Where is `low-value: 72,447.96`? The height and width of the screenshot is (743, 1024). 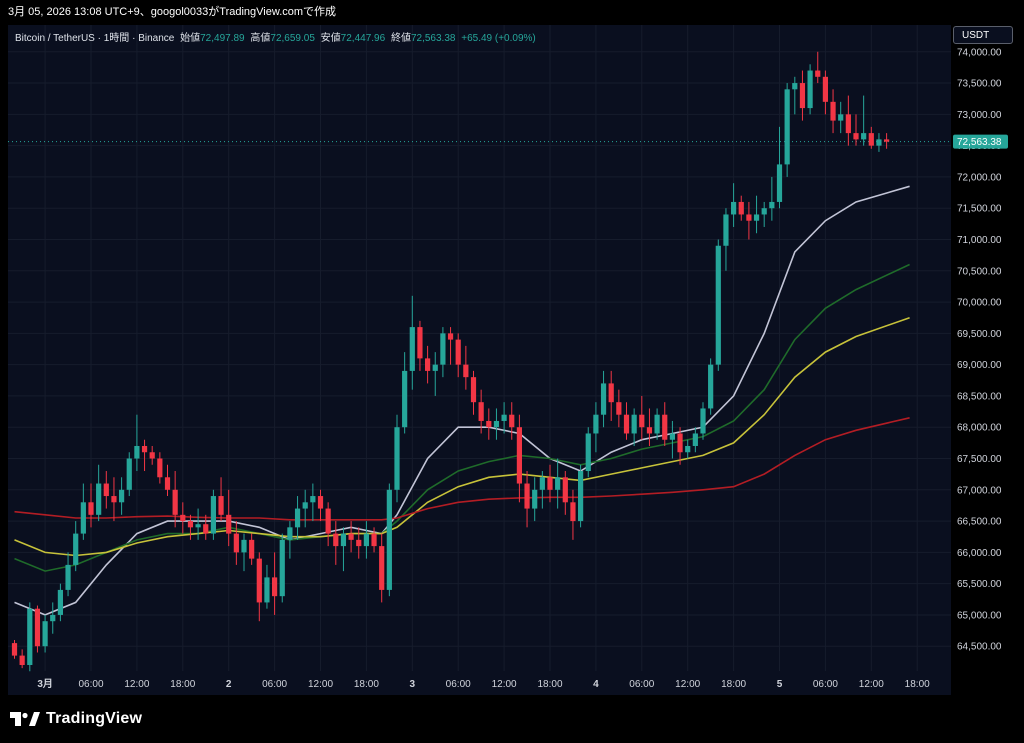
low-value: 72,447.96 is located at coordinates (363, 38).